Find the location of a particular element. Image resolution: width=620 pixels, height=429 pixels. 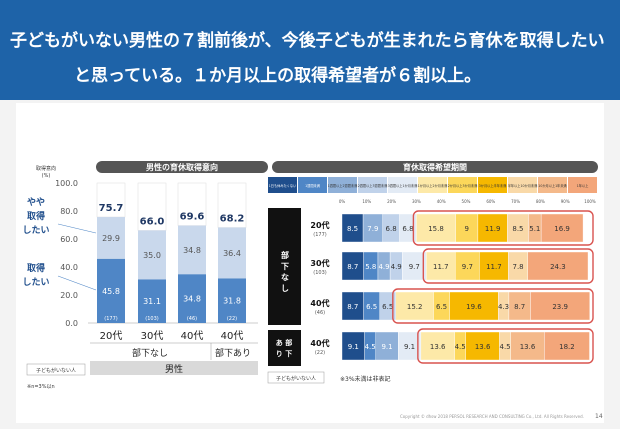

bar-value-label-want: 31.1 is located at coordinates (152, 301).